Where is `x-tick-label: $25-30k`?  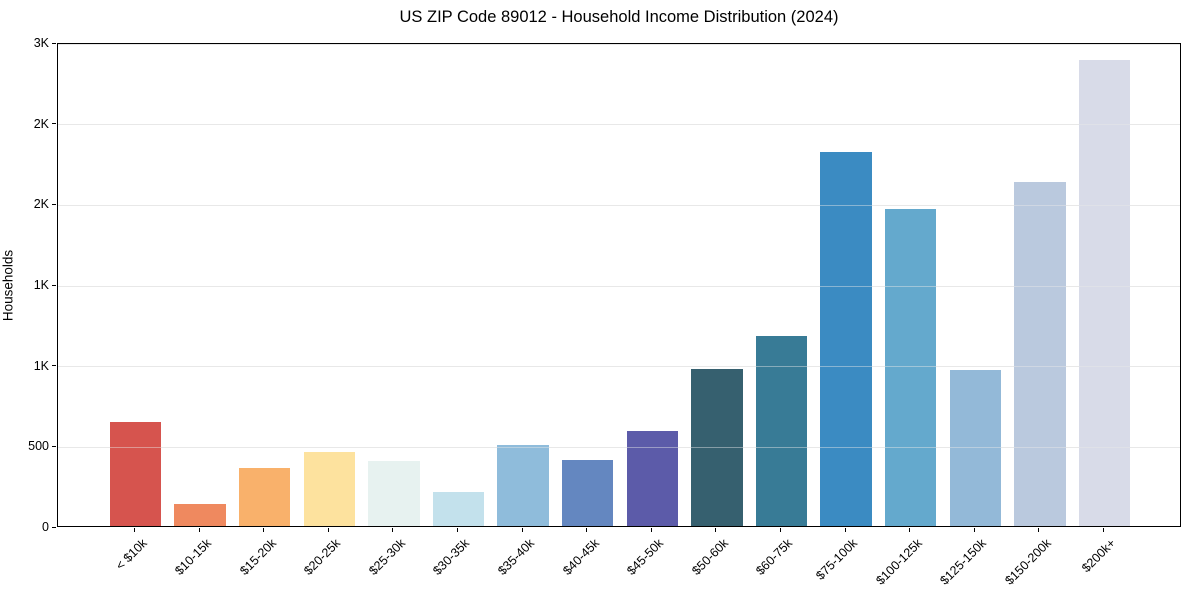
x-tick-label: $25-30k is located at coordinates (386, 557).